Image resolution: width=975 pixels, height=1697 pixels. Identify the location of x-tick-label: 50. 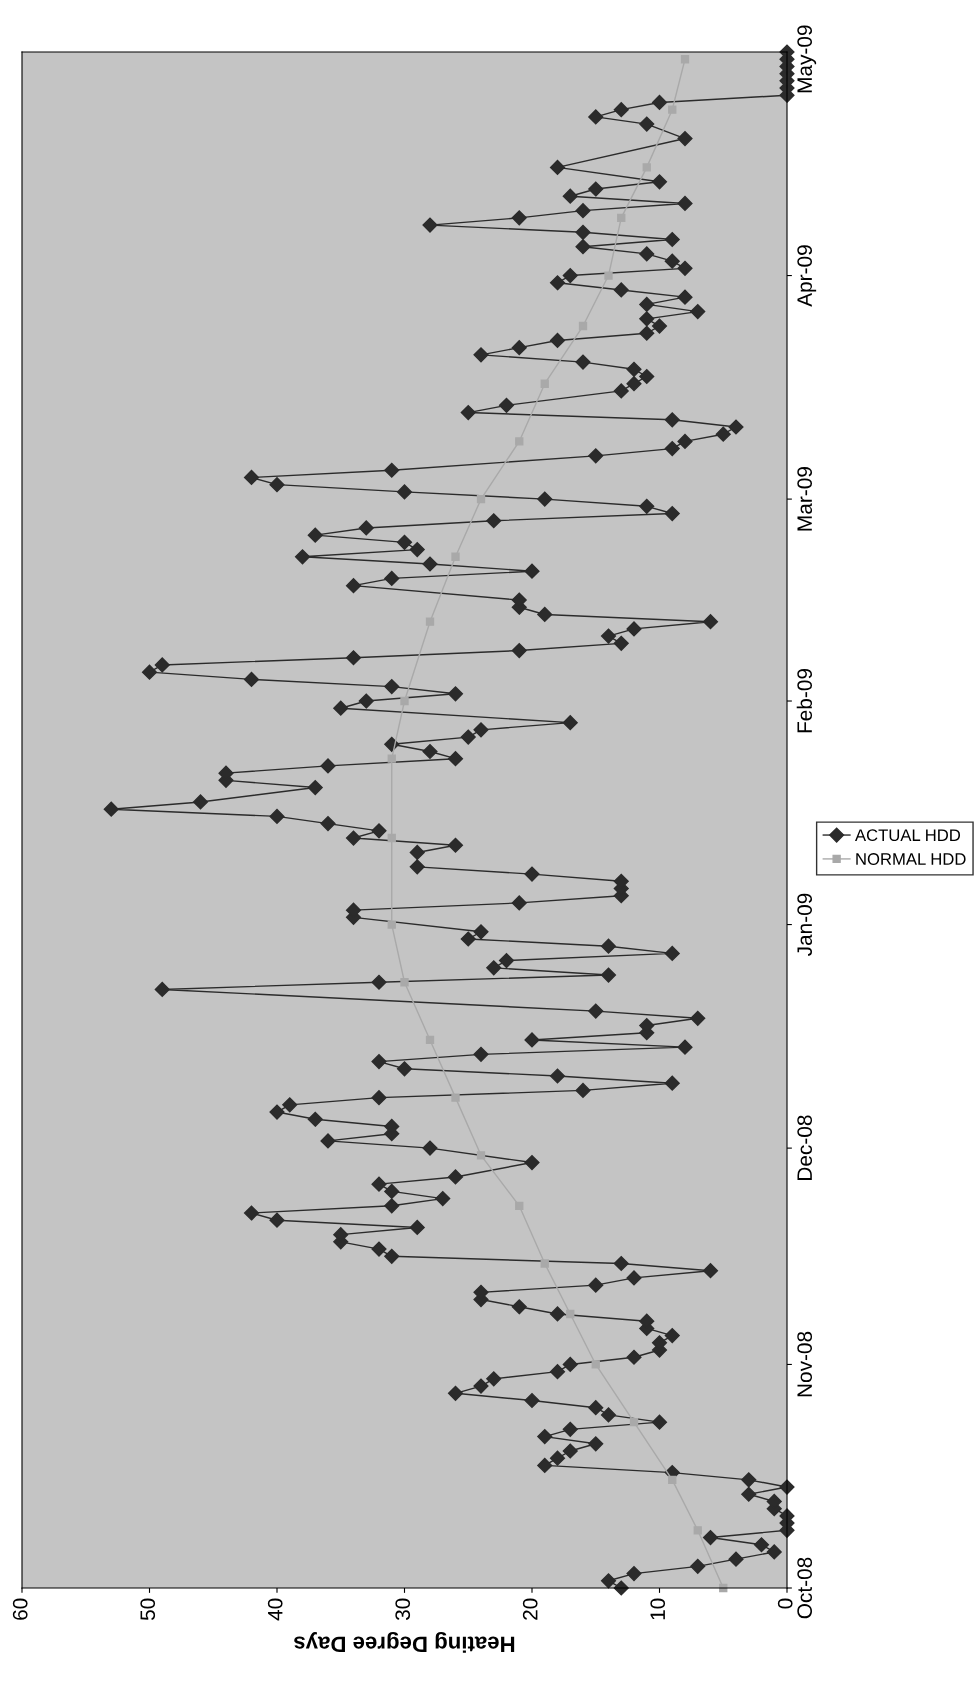
(148, 1609).